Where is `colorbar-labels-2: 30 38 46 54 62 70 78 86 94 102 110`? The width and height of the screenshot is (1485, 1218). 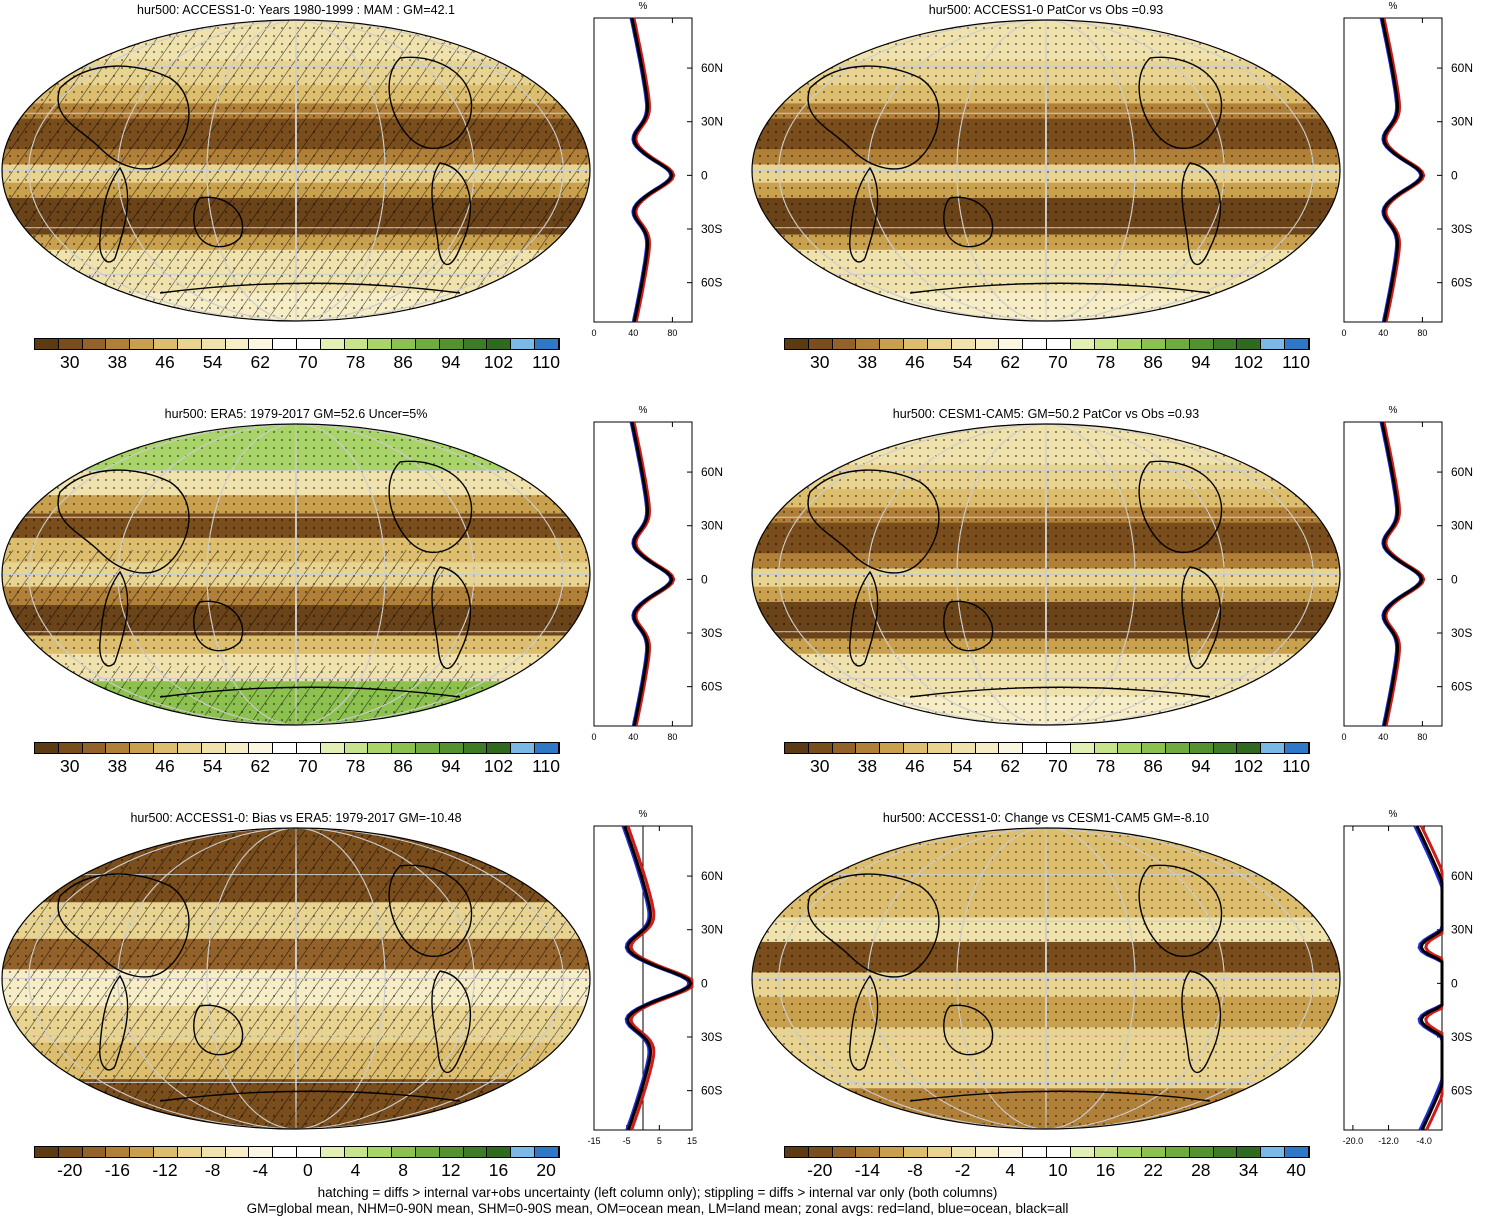 colorbar-labels-2: 30 38 46 54 62 70 78 86 94 102 110 is located at coordinates (1047, 363).